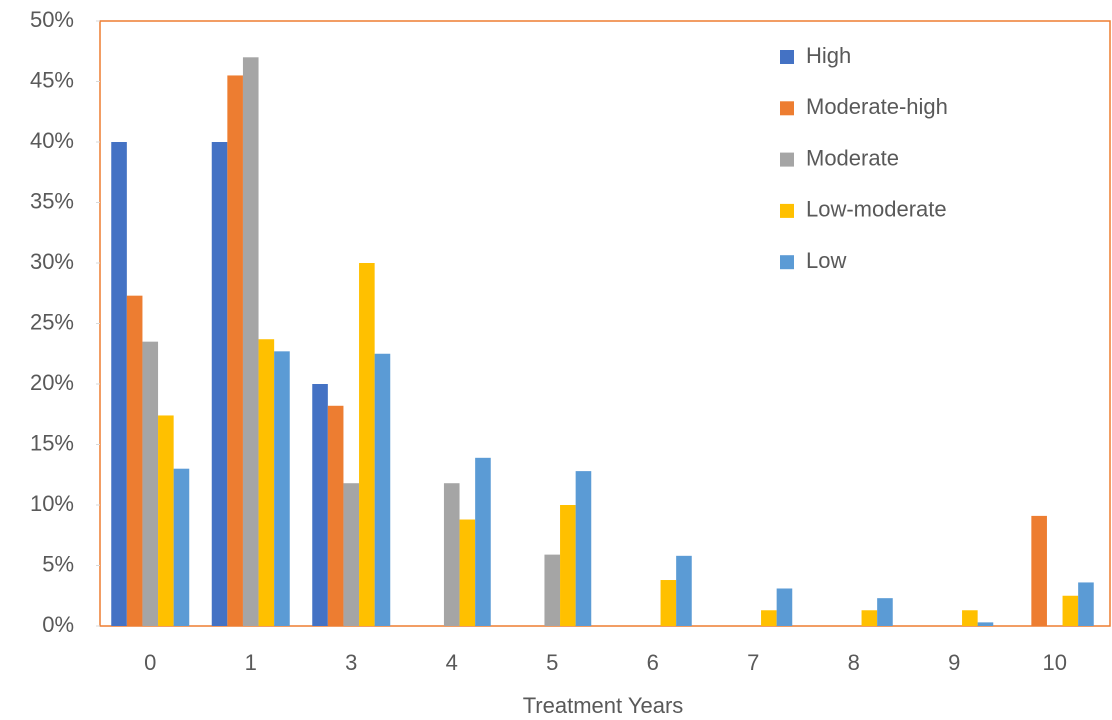  What do you see at coordinates (826, 260) in the screenshot?
I see `legend-label: Low` at bounding box center [826, 260].